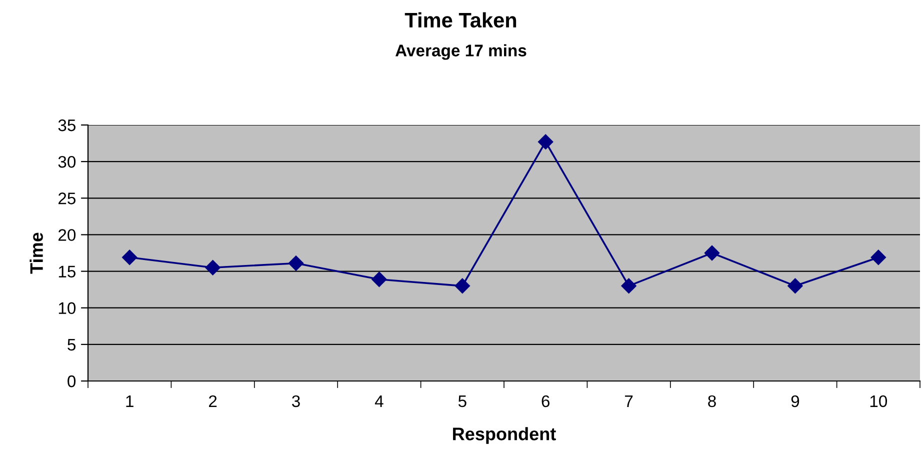 The width and height of the screenshot is (922, 468). What do you see at coordinates (879, 401) in the screenshot?
I see `x-tick-label: 10` at bounding box center [879, 401].